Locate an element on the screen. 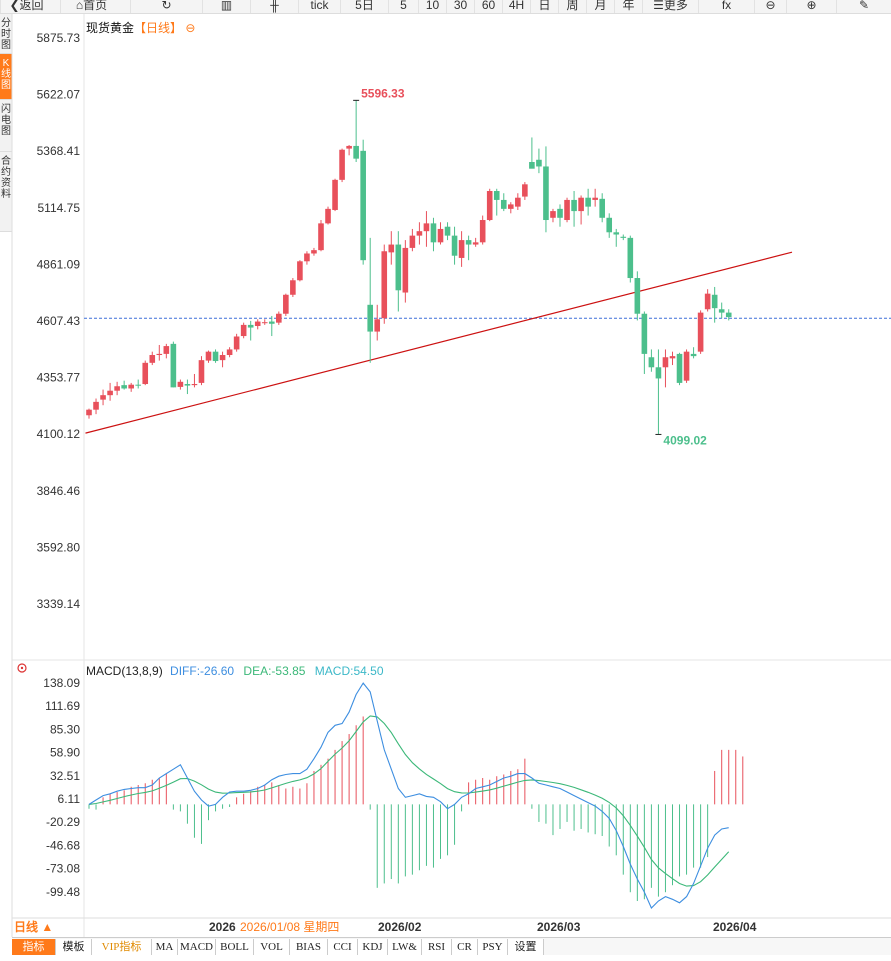 The image size is (891, 961). period-60: 60 is located at coordinates (488, 6).